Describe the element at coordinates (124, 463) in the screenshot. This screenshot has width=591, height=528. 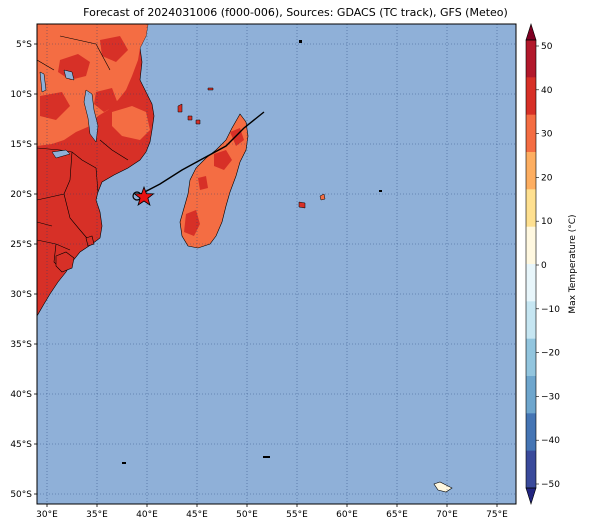
I see `crozet-islet` at that location.